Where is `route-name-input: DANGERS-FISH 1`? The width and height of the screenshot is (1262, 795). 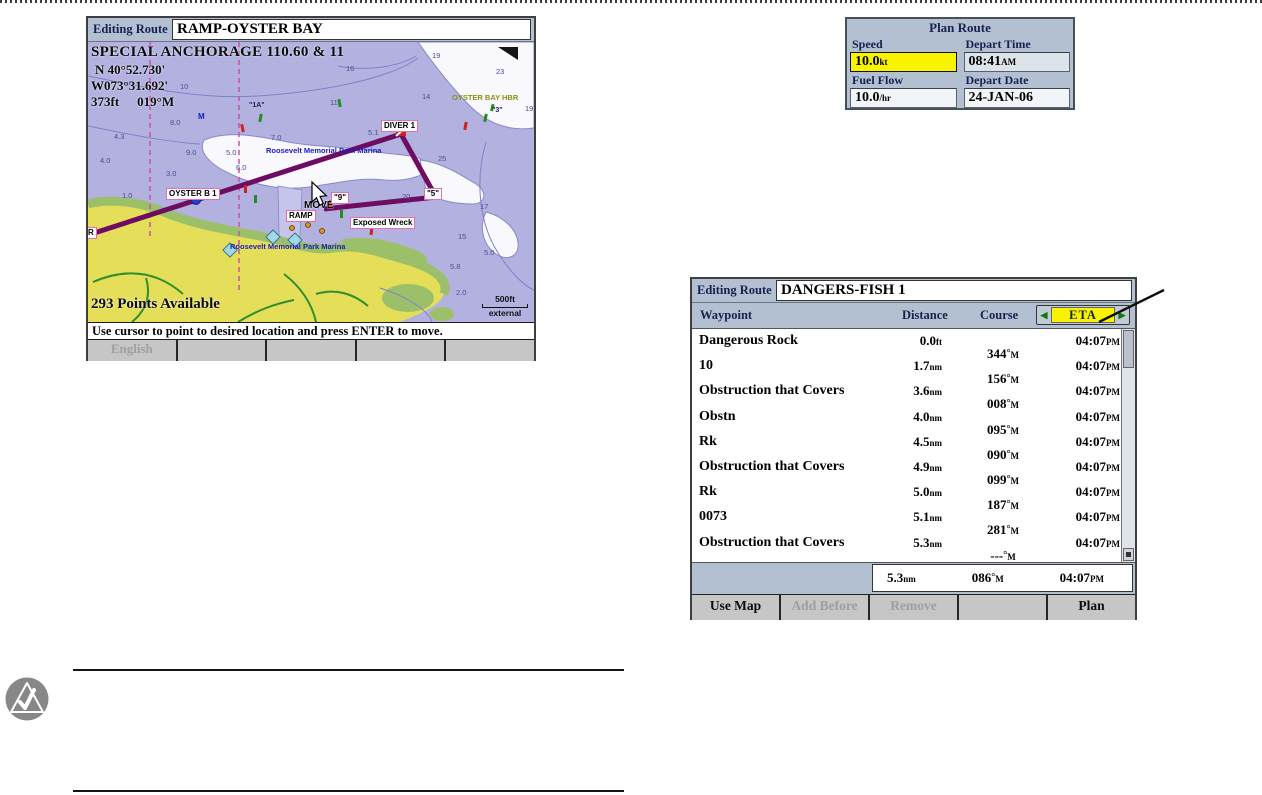
route-name-input: DANGERS-FISH 1 is located at coordinates (954, 290).